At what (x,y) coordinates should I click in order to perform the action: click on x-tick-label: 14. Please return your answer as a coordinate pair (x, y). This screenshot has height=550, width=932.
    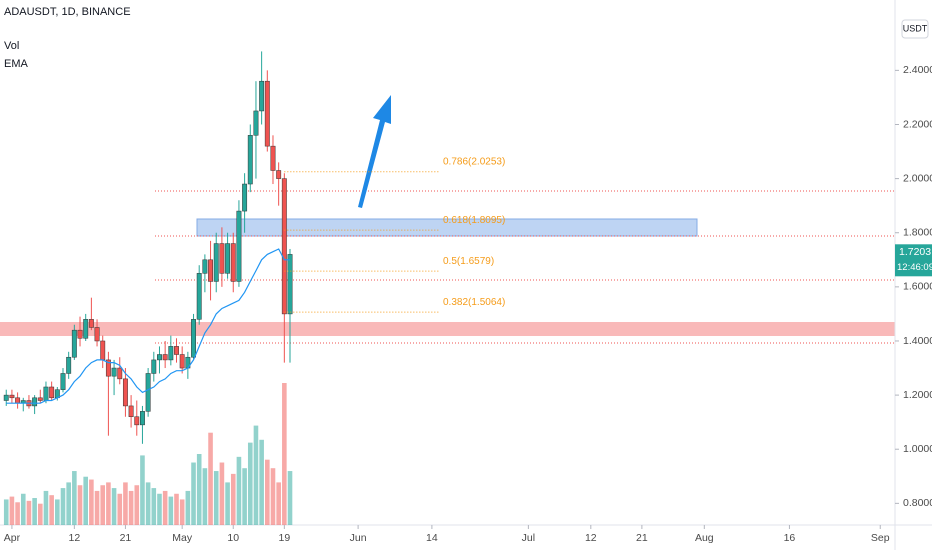
    Looking at the image, I should click on (432, 538).